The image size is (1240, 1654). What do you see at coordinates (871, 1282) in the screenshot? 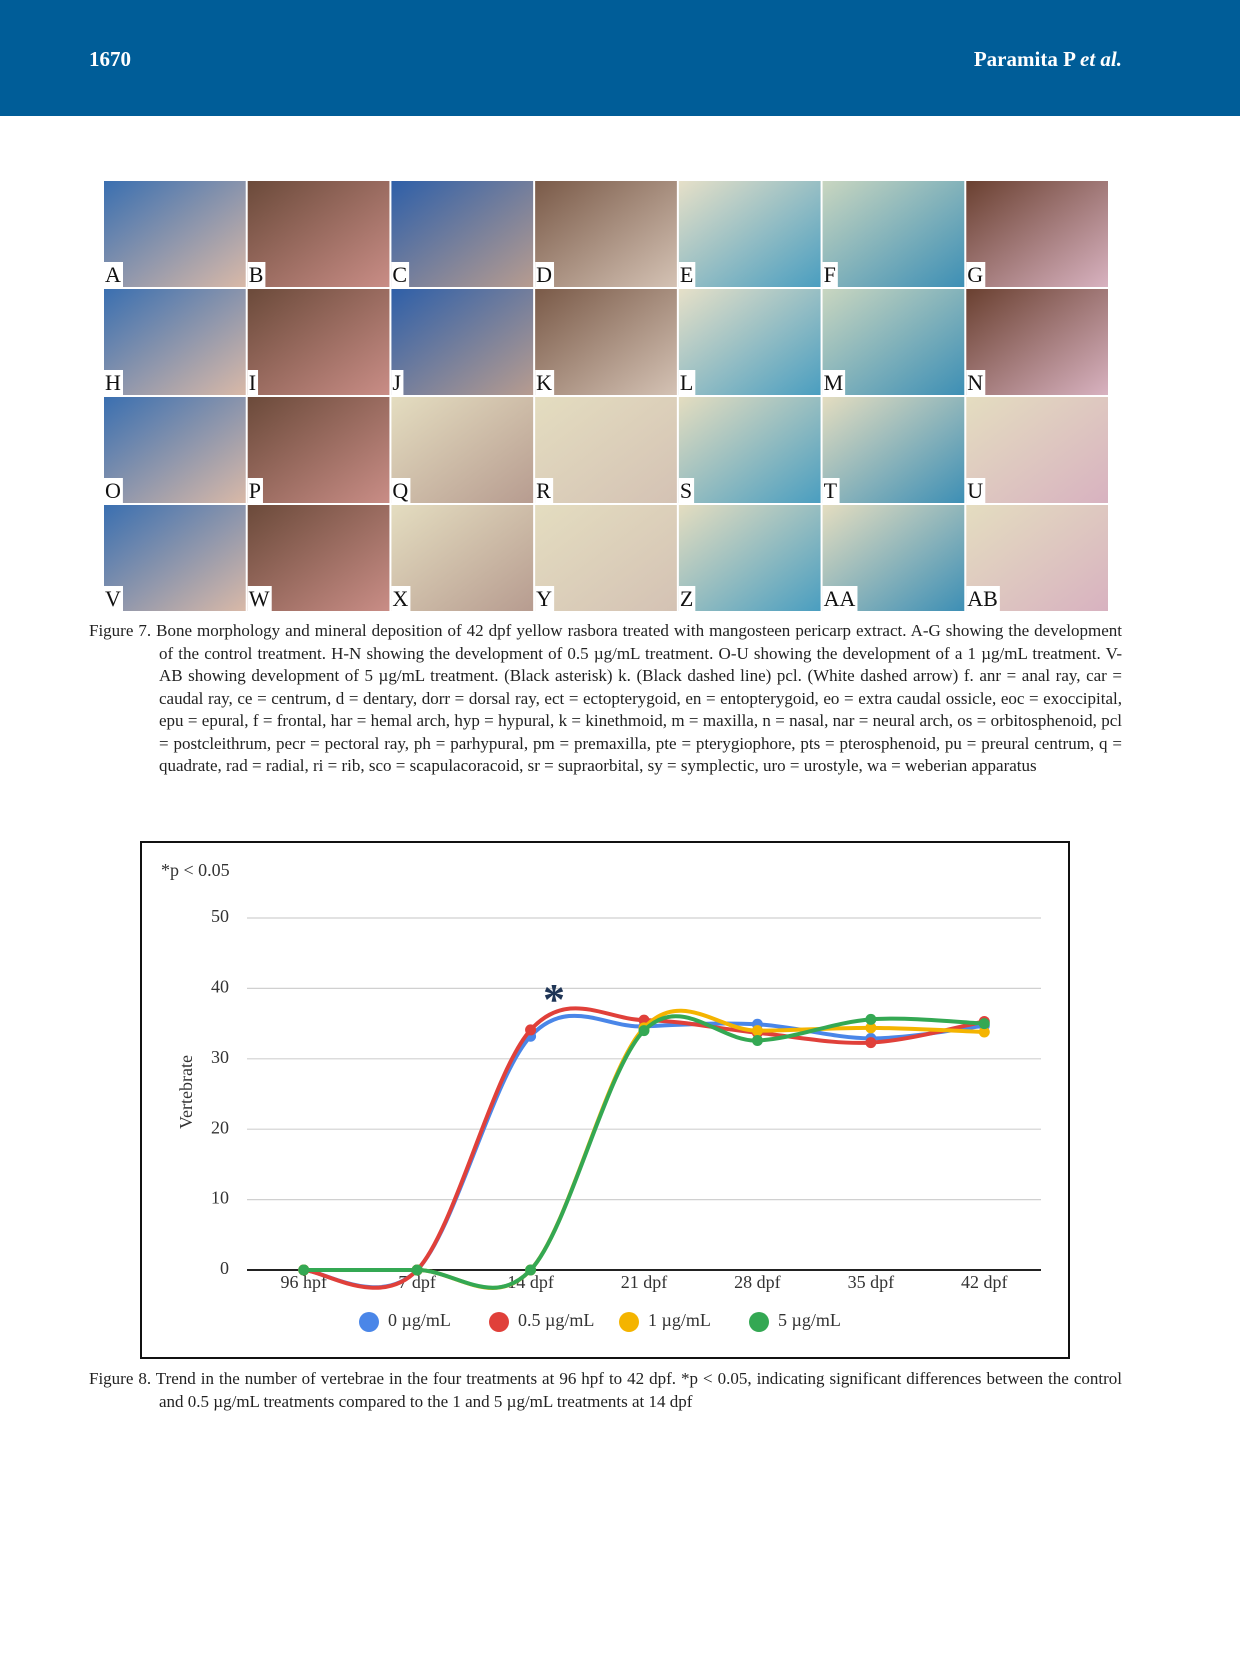
I see `x-tick-label: 35 dpf` at bounding box center [871, 1282].